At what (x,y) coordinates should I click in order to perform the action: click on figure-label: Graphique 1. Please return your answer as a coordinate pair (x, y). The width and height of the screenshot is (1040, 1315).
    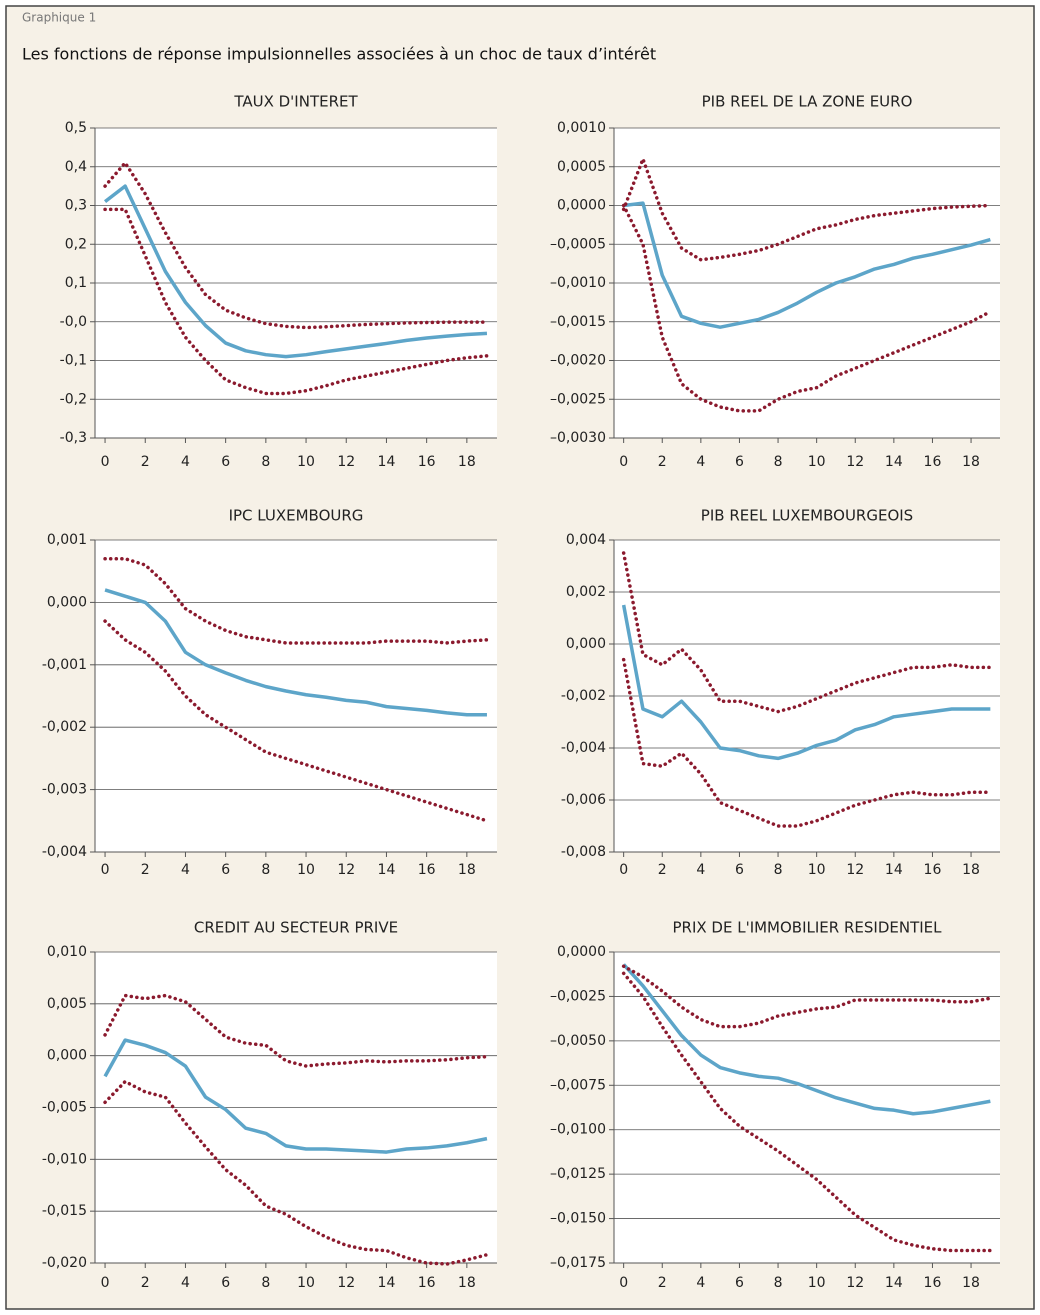
    Looking at the image, I should click on (59, 18).